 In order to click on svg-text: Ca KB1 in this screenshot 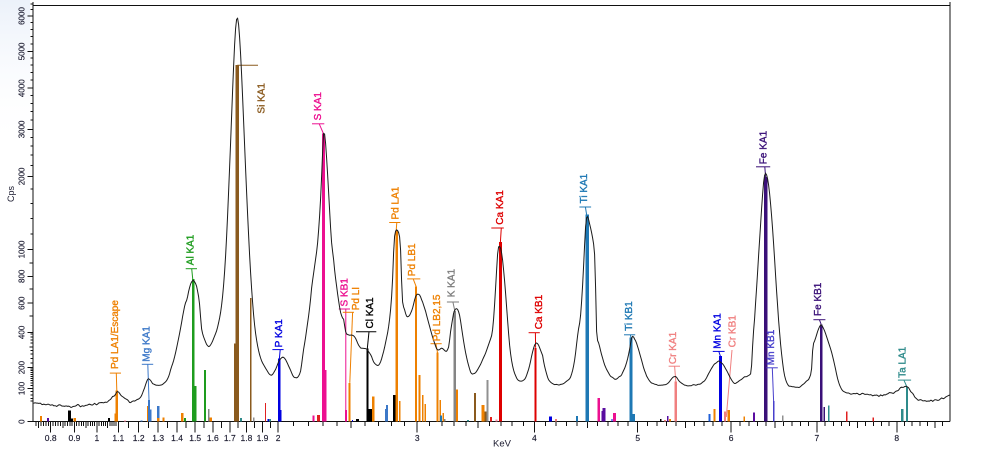, I will do `click(539, 311)`.